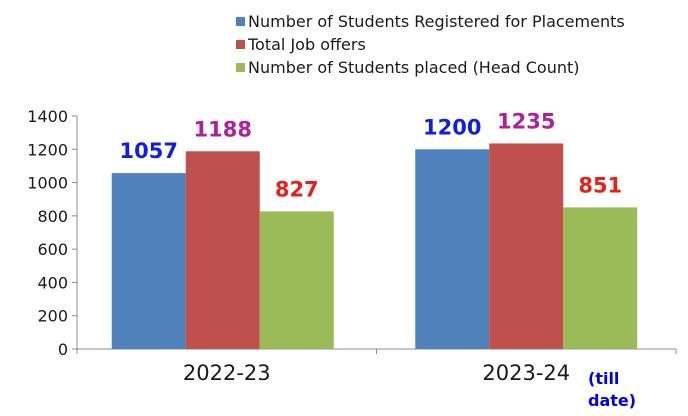  What do you see at coordinates (52, 282) in the screenshot?
I see `y-tick-label: 400` at bounding box center [52, 282].